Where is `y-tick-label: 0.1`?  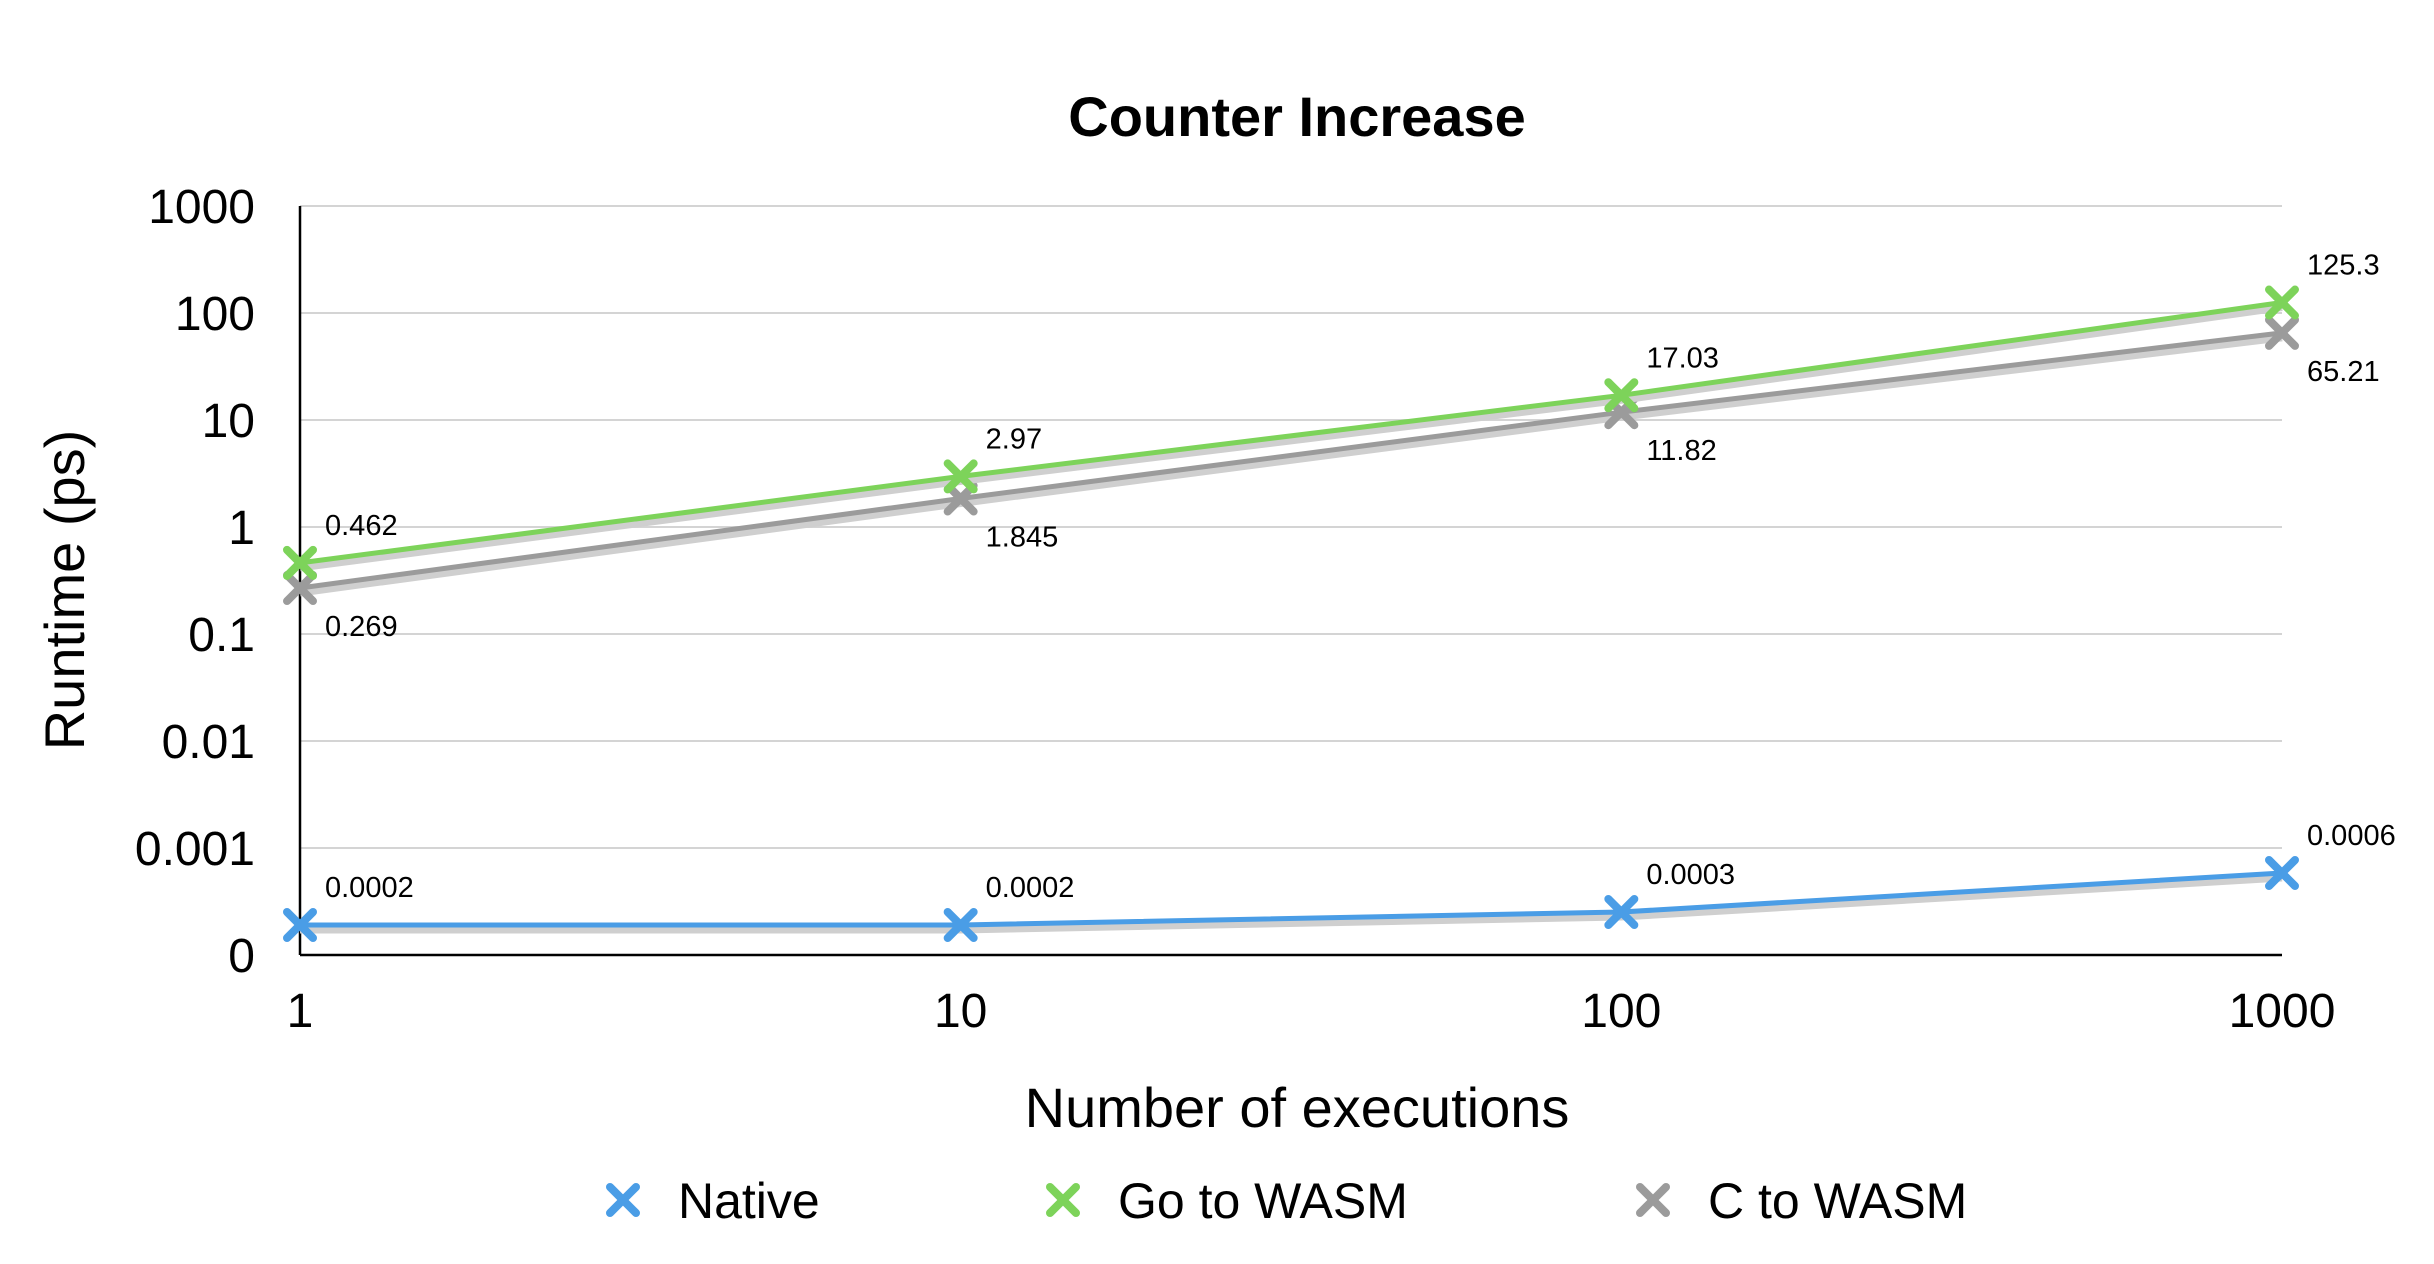 y-tick-label: 0.1 is located at coordinates (221, 635).